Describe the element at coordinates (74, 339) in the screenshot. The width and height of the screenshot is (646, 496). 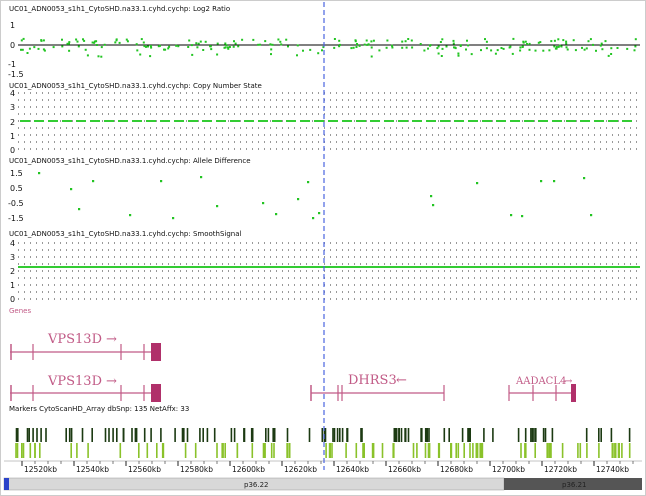
I see `gene-label-vps13d-upper: VPS13D` at that location.